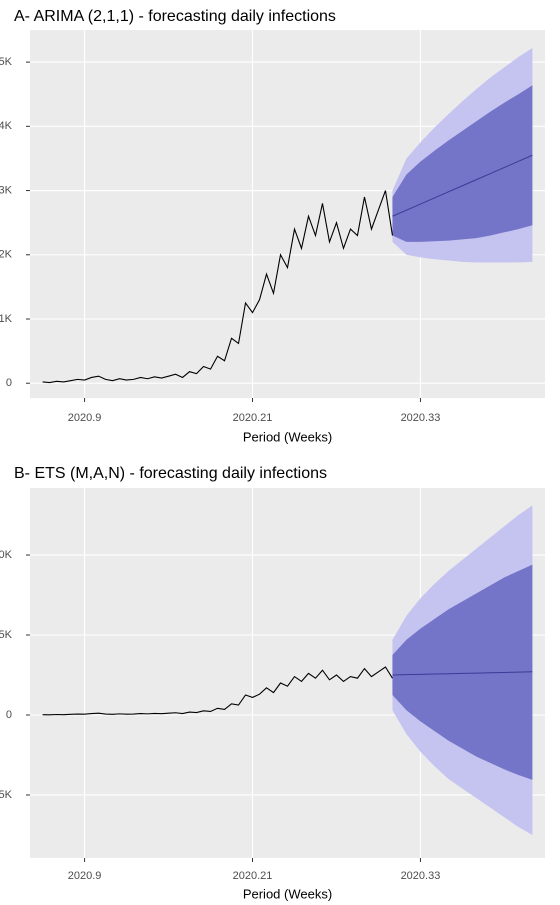 This screenshot has width=560, height=905. Describe the element at coordinates (6, 190) in the screenshot. I see `y-tick-label: 3K` at that location.